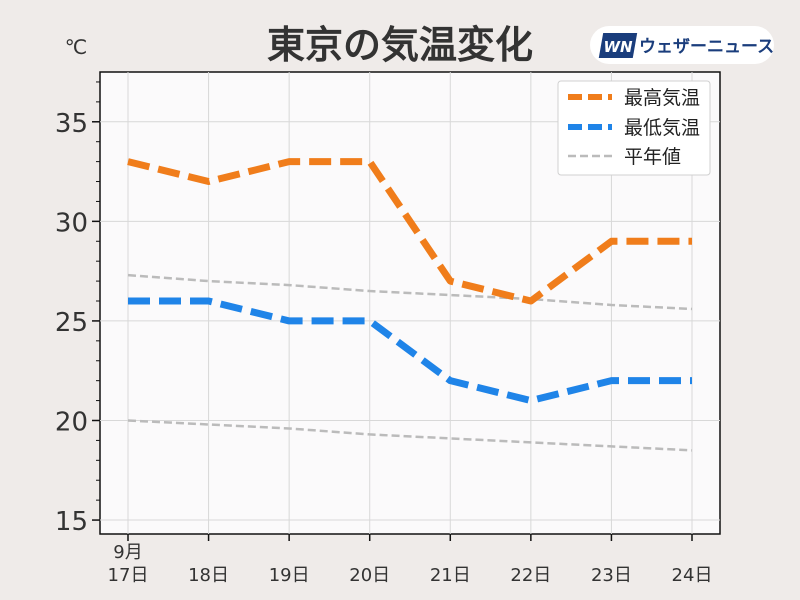  I want to click on x-month-label: 9月, so click(127, 552).